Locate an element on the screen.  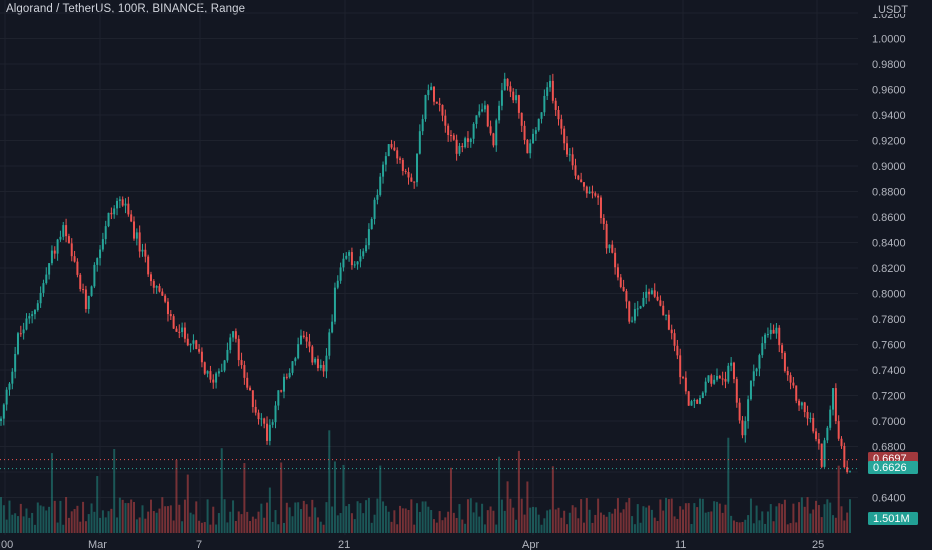
price-label: 0.7800 is located at coordinates (889, 320).